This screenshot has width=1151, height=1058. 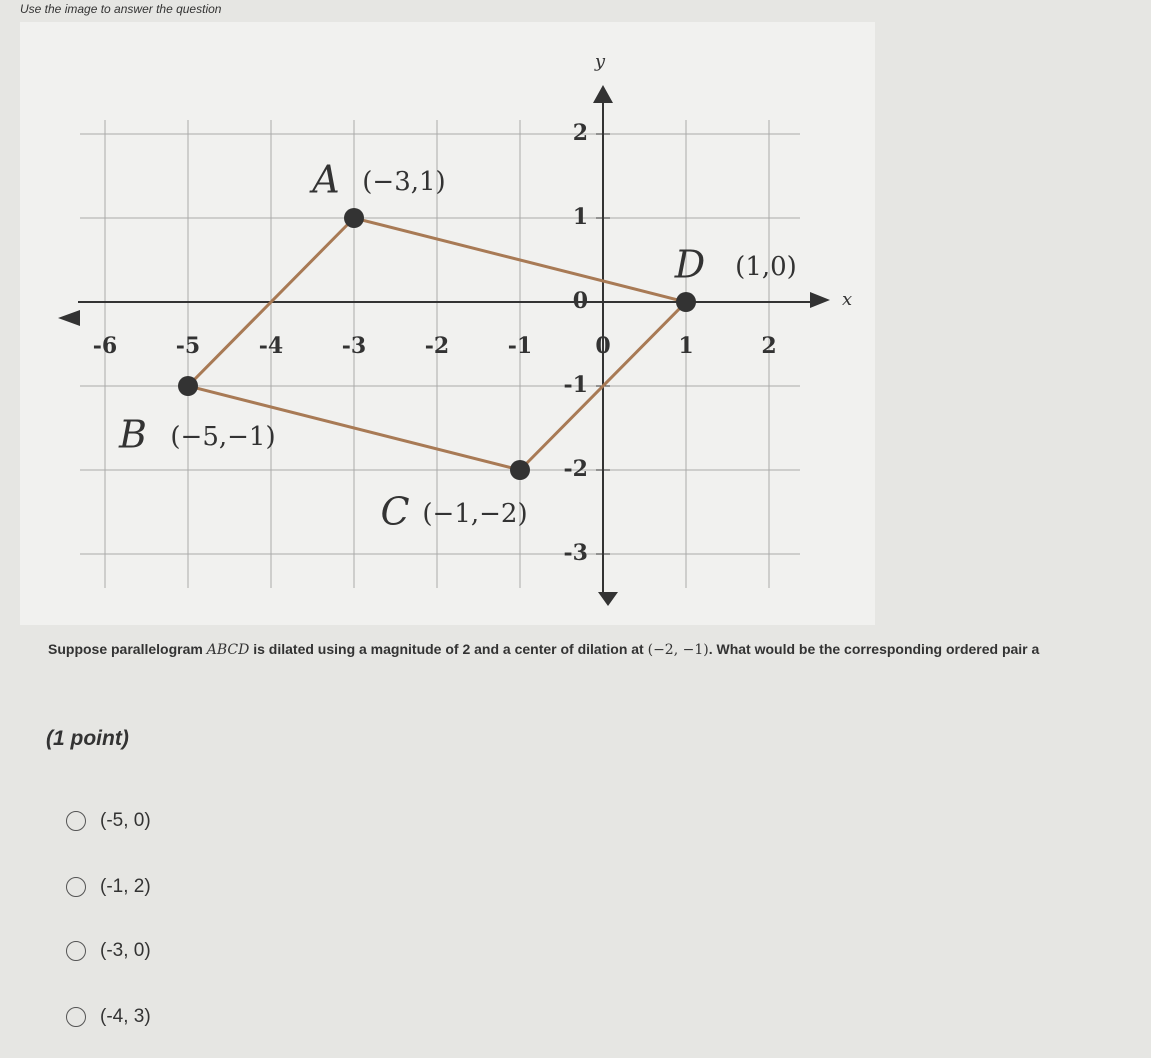 What do you see at coordinates (188, 346) in the screenshot?
I see `x-tick-label: -5` at bounding box center [188, 346].